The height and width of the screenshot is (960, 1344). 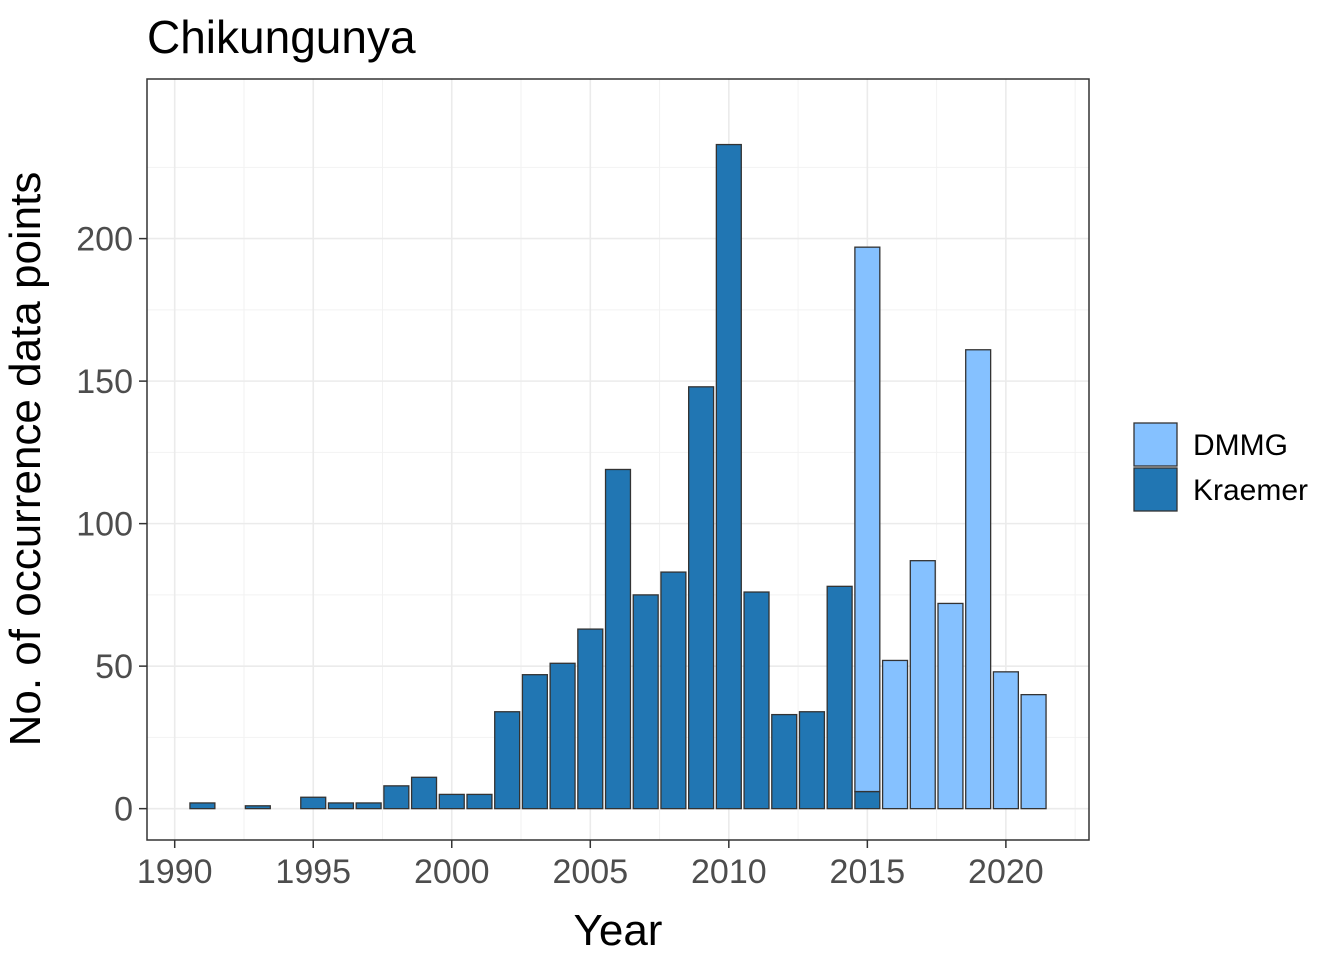 I want to click on bar-dmmg-2015, so click(x=867, y=519).